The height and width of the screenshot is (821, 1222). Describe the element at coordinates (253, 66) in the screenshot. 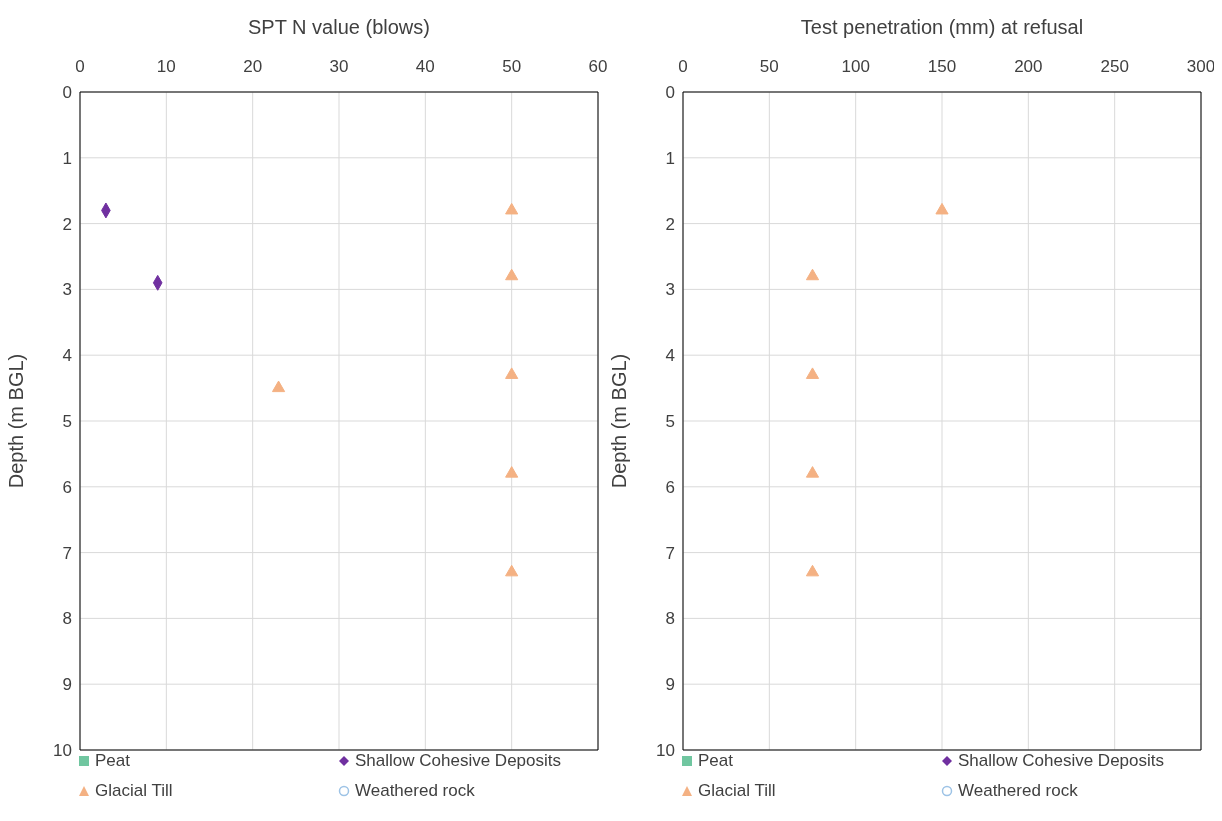

I see `x-tick-label: 20` at that location.